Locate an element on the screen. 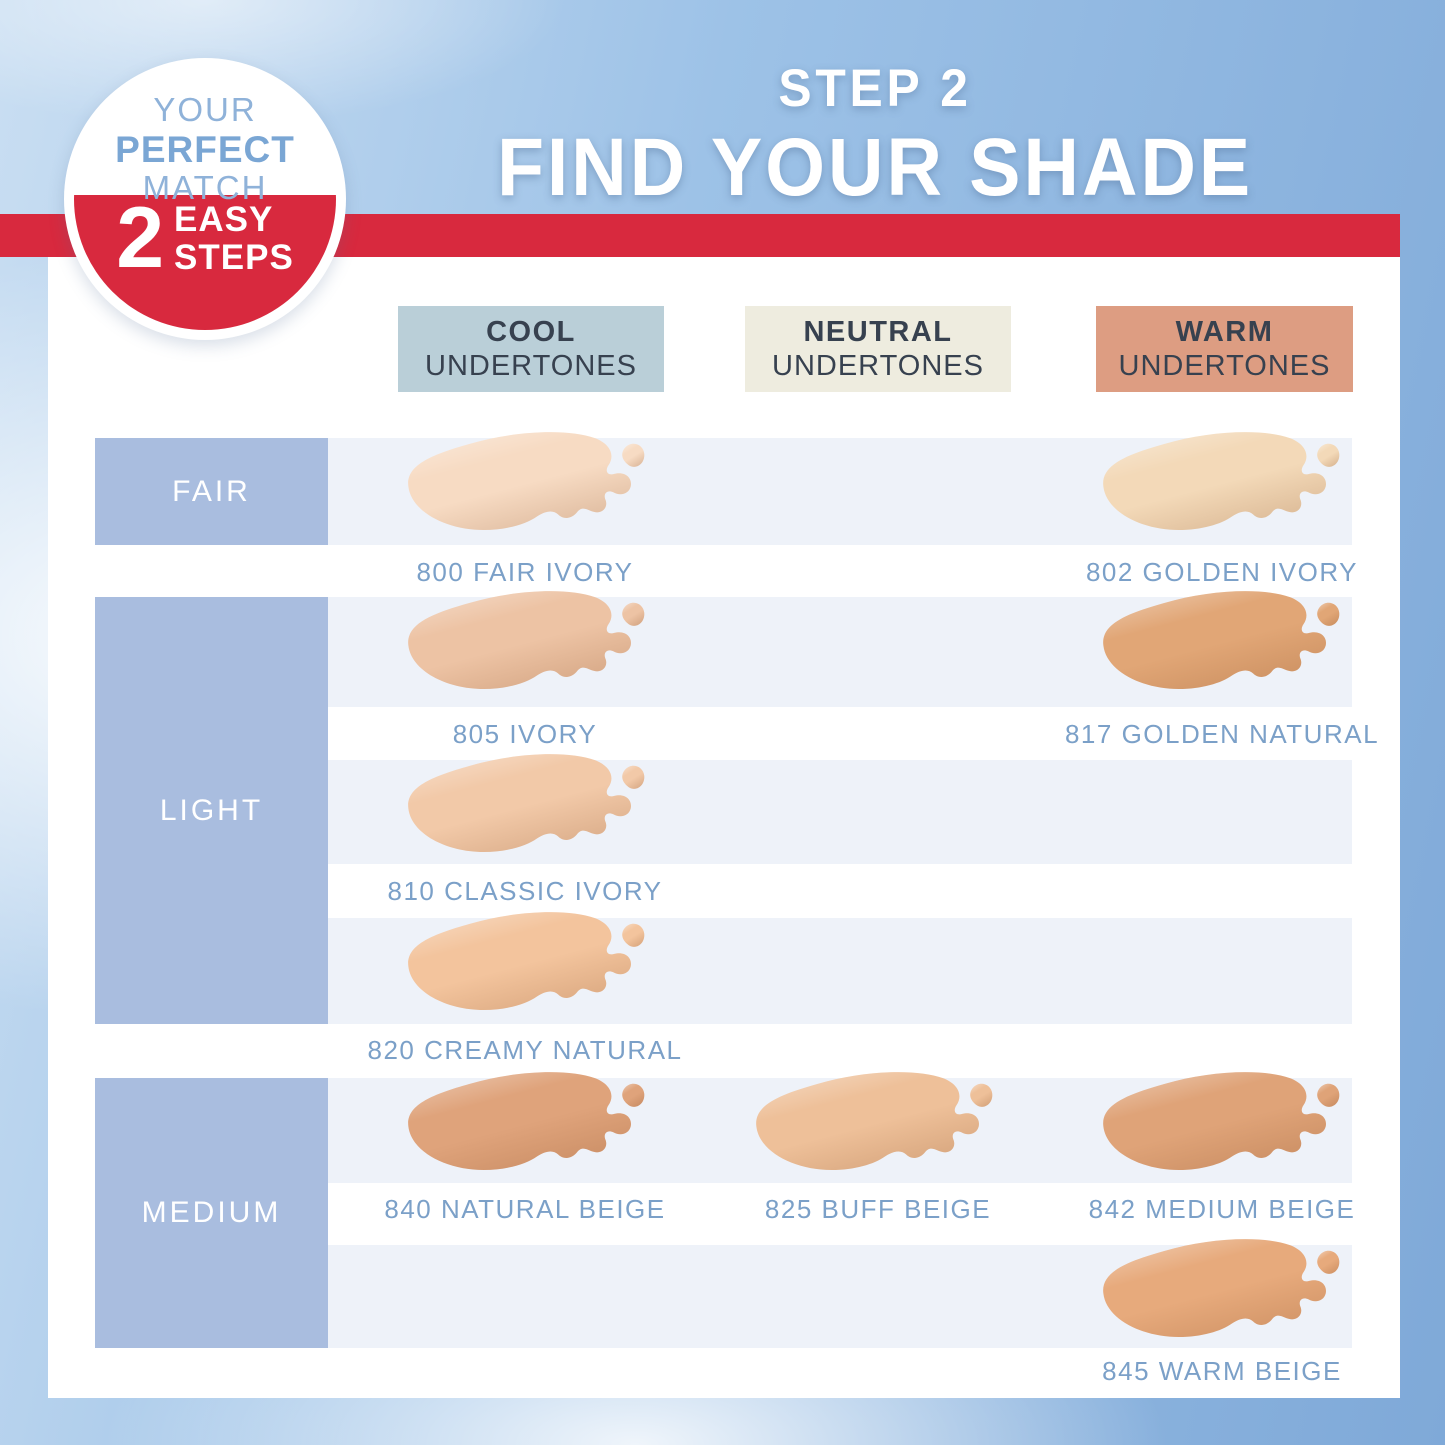  column-header-neutral: NEUTRAL UNDERTONES is located at coordinates (878, 349).